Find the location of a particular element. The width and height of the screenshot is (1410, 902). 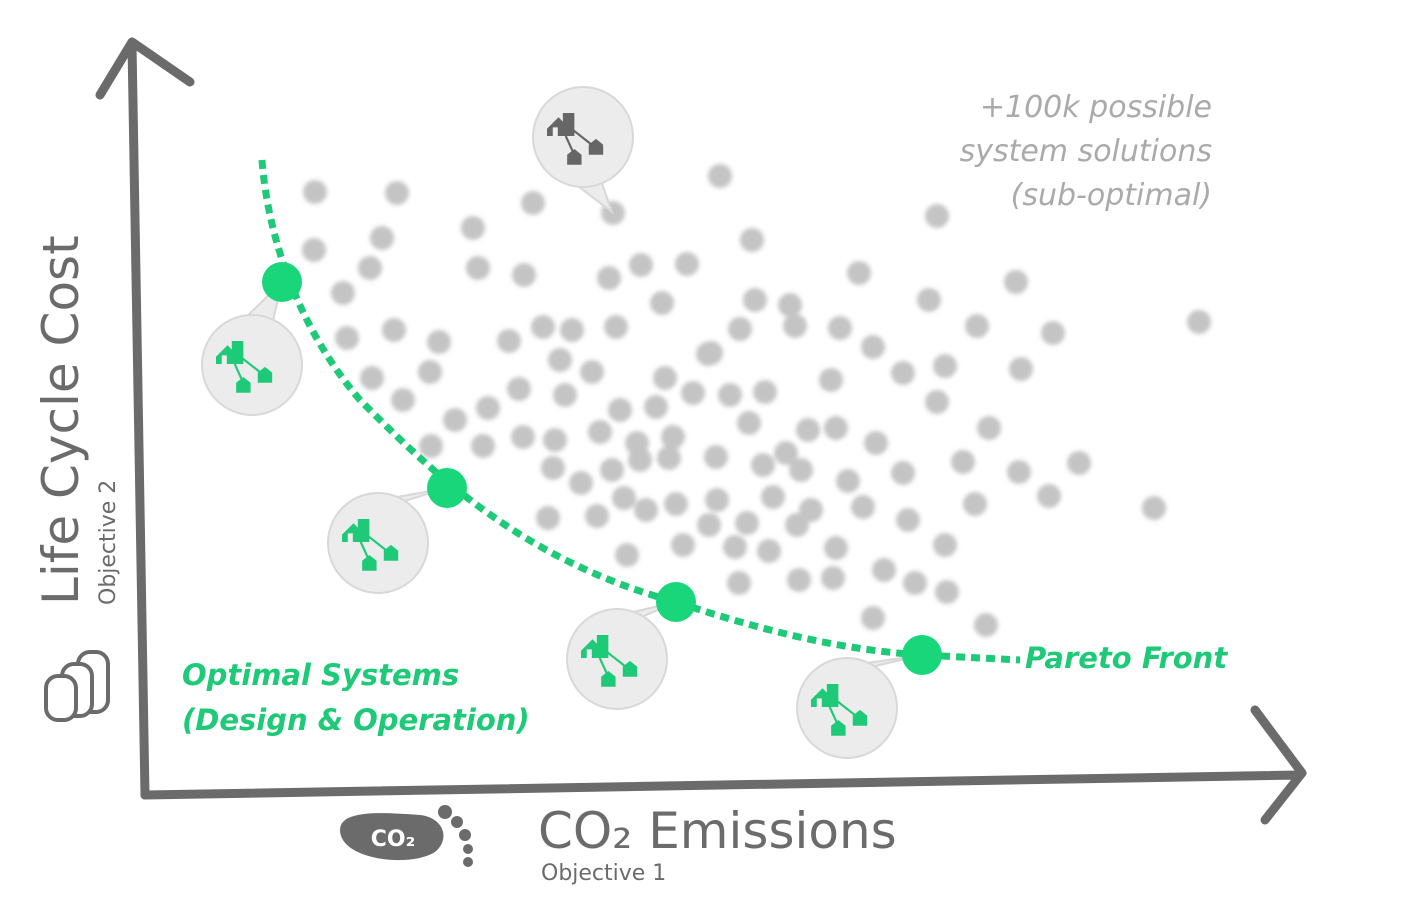

coins-icon is located at coordinates (77, 686).